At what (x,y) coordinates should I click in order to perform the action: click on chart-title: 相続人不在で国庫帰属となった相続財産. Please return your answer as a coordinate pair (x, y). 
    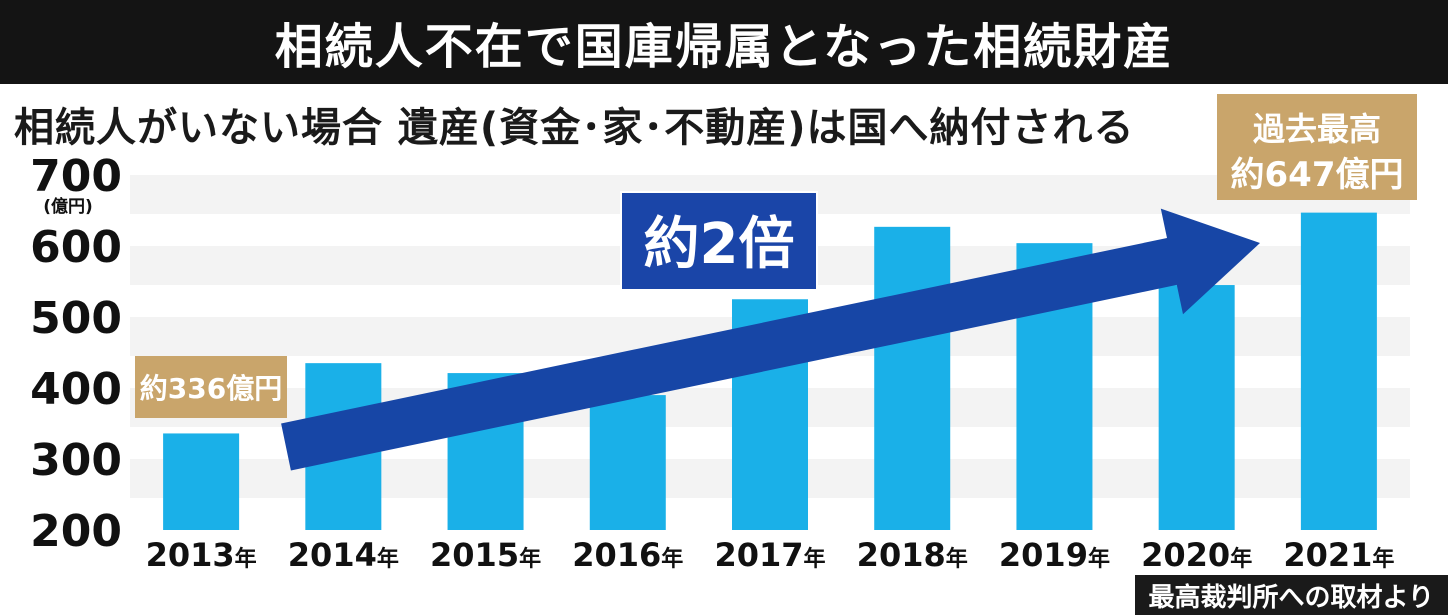
    Looking at the image, I should click on (724, 42).